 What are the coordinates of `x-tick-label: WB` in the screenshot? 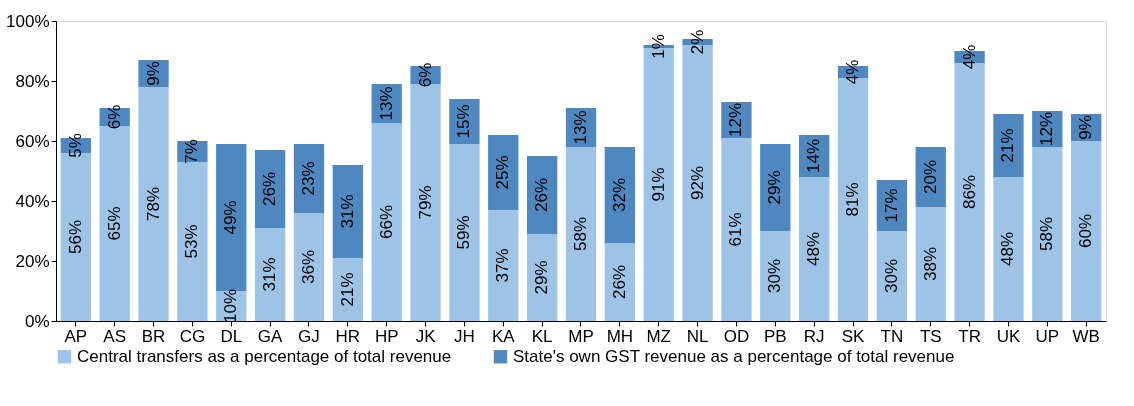 It's located at (1086, 336).